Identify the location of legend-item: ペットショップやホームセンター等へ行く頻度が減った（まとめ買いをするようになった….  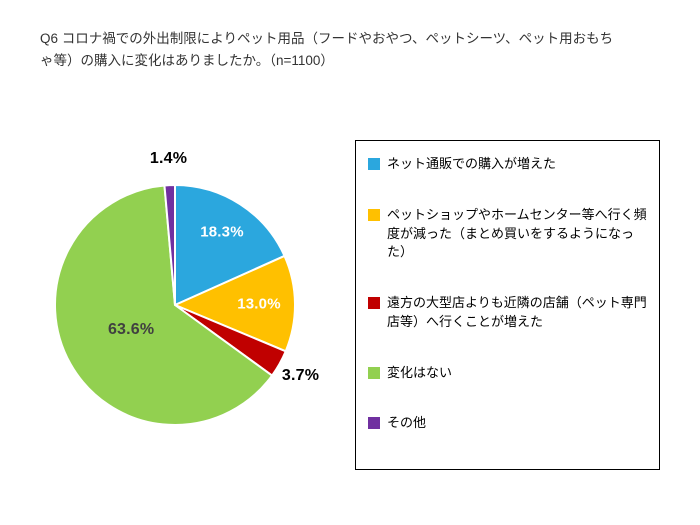
(507, 234).